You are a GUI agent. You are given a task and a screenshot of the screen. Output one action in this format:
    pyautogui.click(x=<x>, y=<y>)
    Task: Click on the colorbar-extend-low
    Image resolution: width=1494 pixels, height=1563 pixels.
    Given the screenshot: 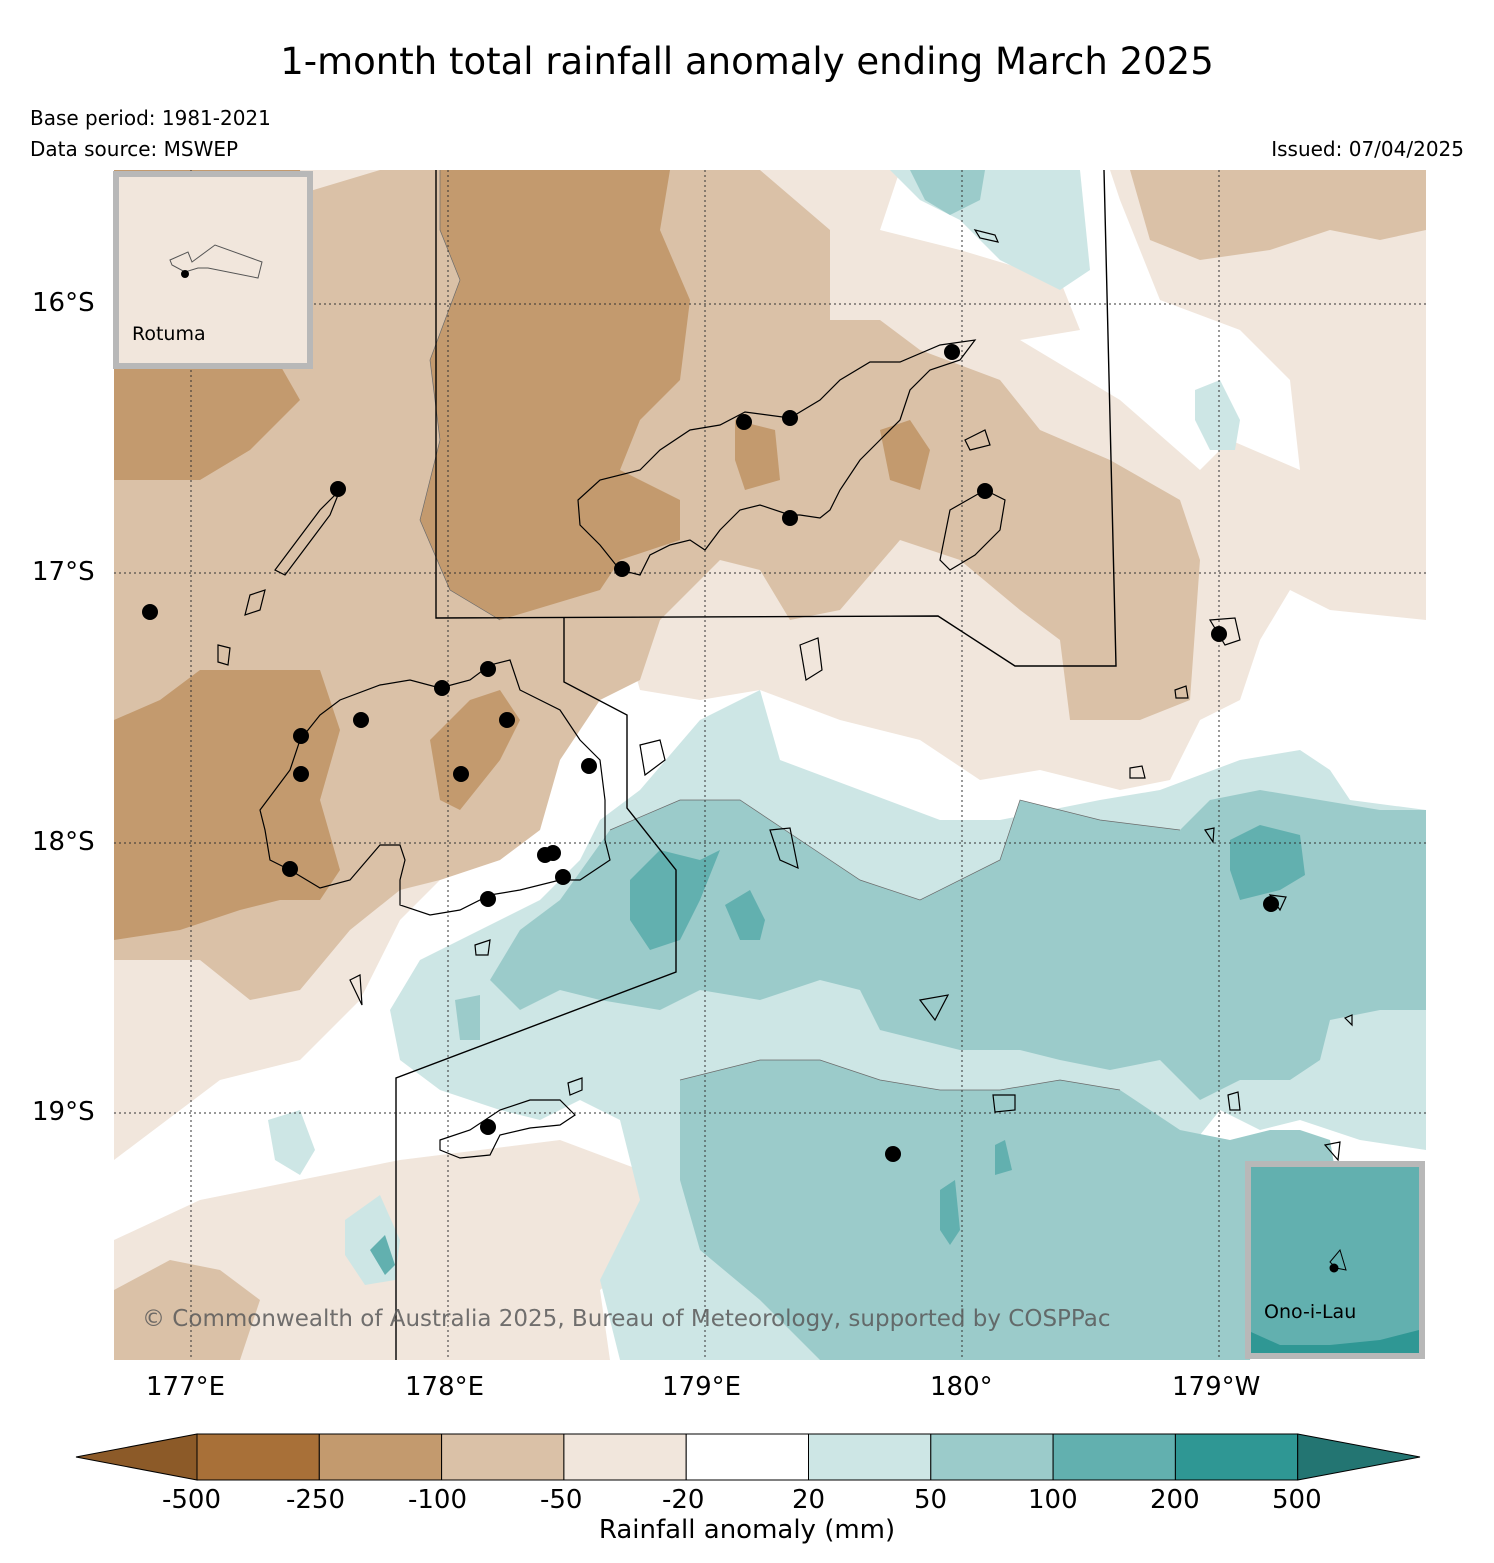 What is the action you would take?
    pyautogui.click(x=136, y=1457)
    